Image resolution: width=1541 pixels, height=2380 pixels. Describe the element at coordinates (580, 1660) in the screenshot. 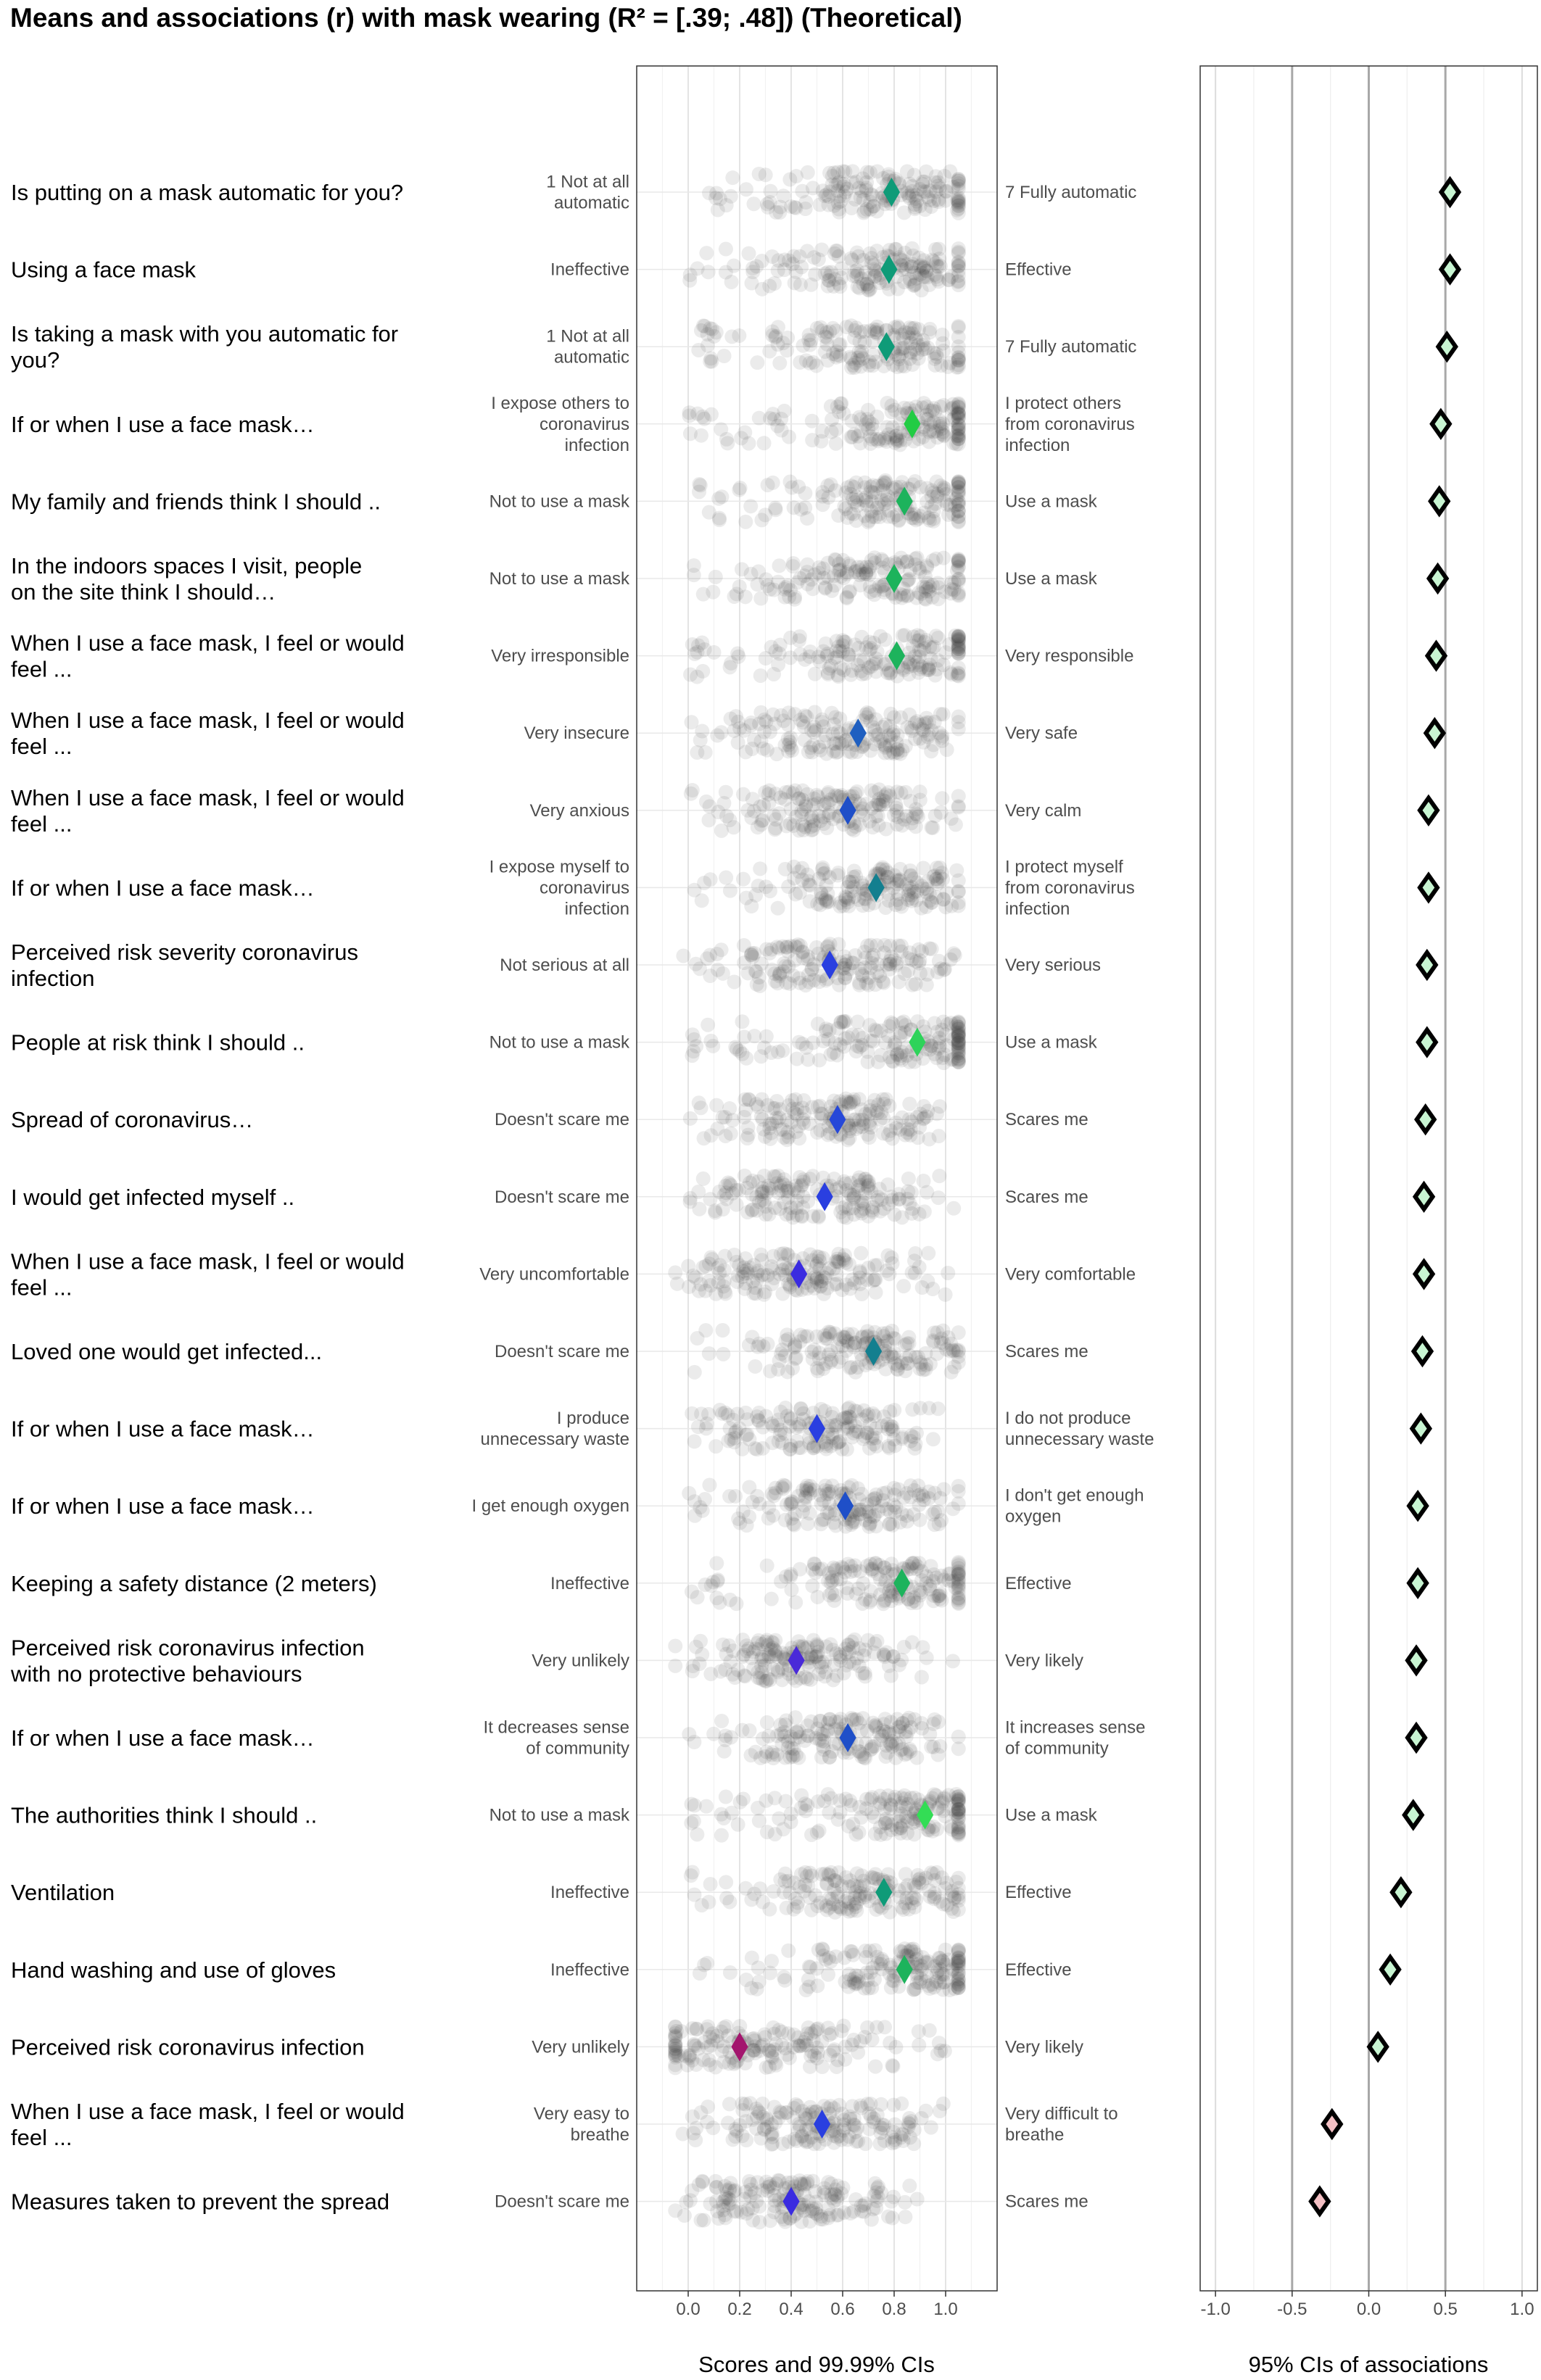

I see `left-anchor-line: Very unlikely` at that location.